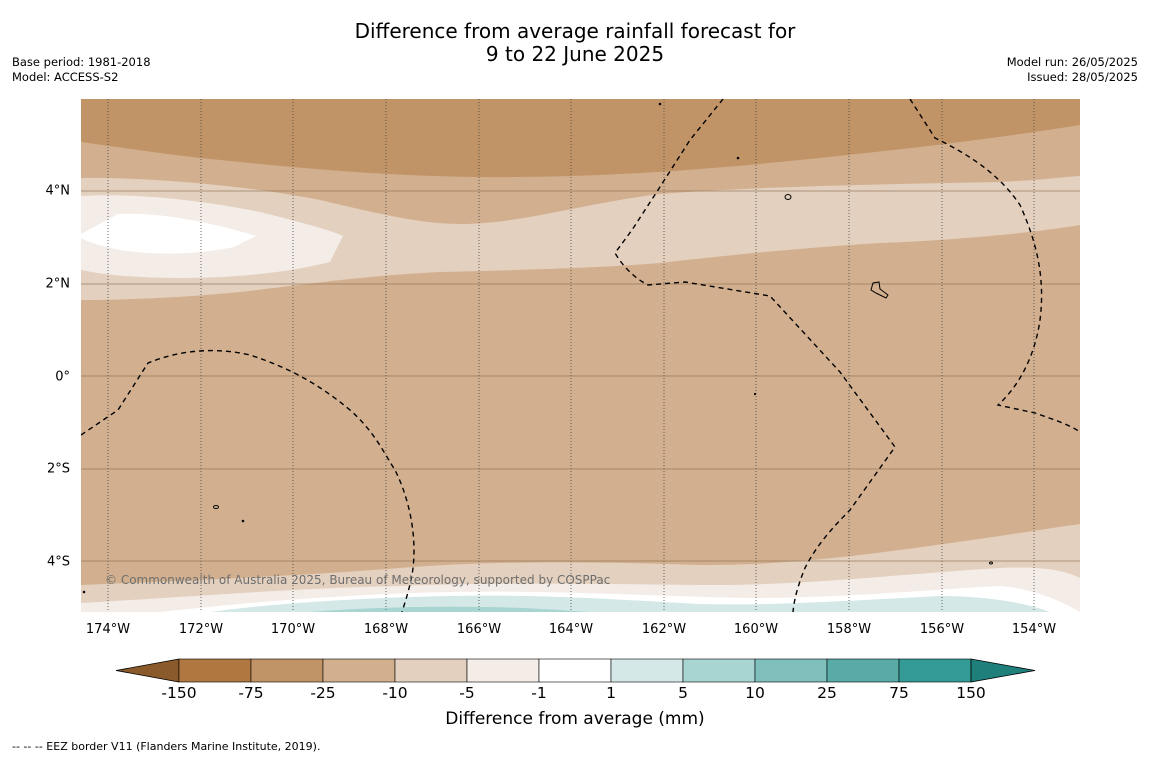 The image size is (1150, 758). I want to click on colorbar-title: Difference from average (mm), so click(575, 719).